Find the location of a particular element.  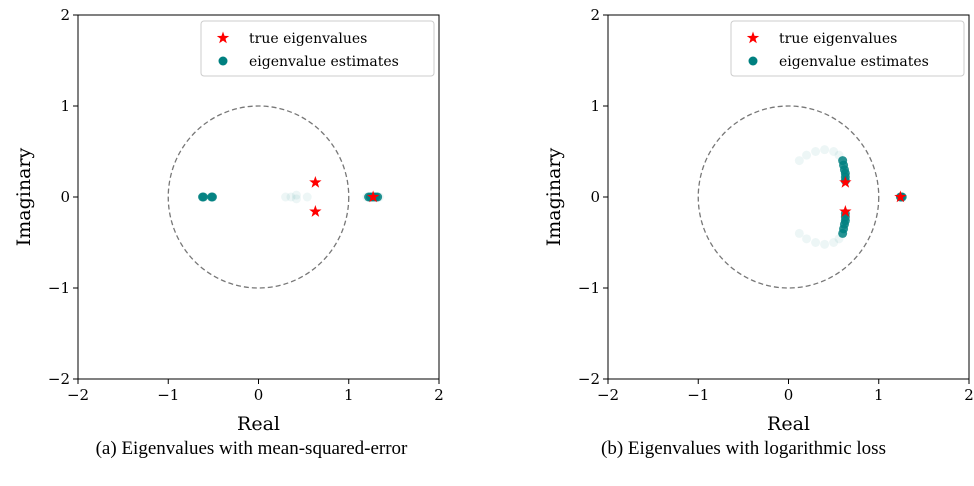

caption-logloss: (b) Eigenvalues with logarithmic loss is located at coordinates (743, 448).